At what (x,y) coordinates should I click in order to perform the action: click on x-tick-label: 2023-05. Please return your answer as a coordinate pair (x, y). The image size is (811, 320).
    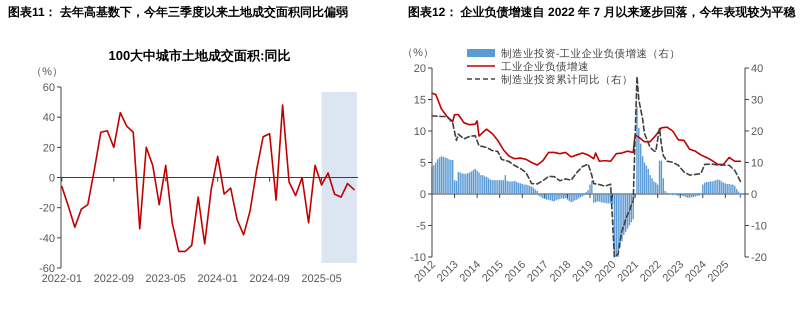
    Looking at the image, I should click on (166, 279).